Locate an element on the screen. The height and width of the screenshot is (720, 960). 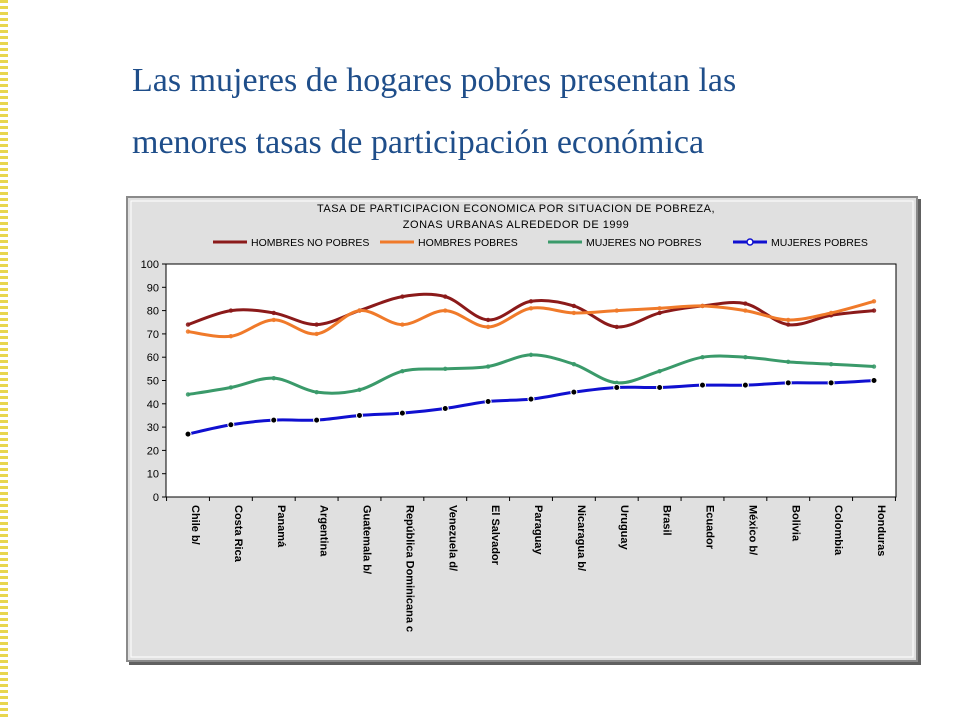
x-tick-label: Colombia is located at coordinates (838, 530).